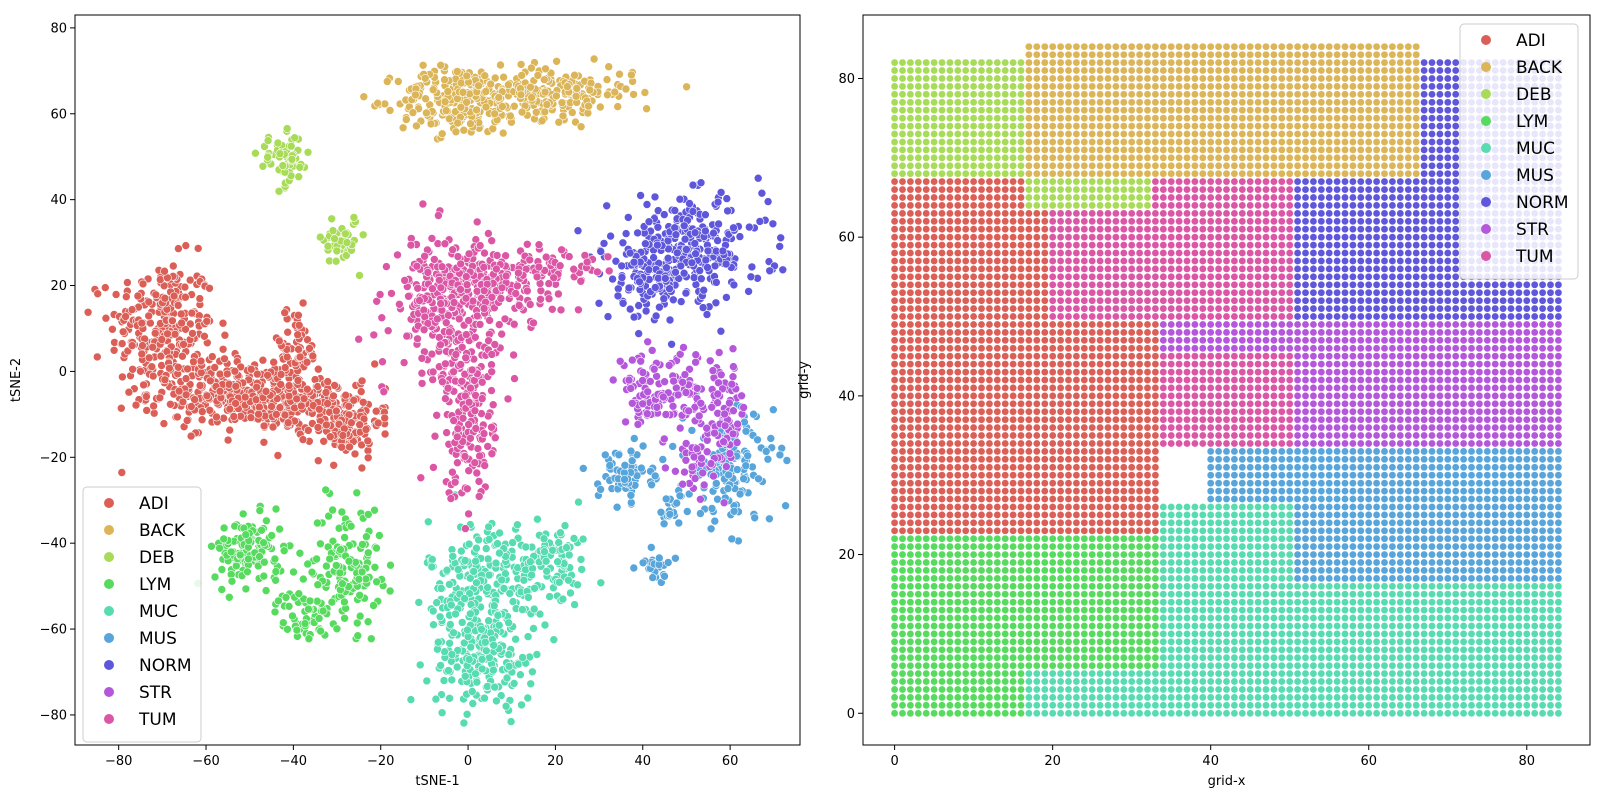  What do you see at coordinates (275, 580) in the screenshot?
I see `tsne-point-lym` at bounding box center [275, 580].